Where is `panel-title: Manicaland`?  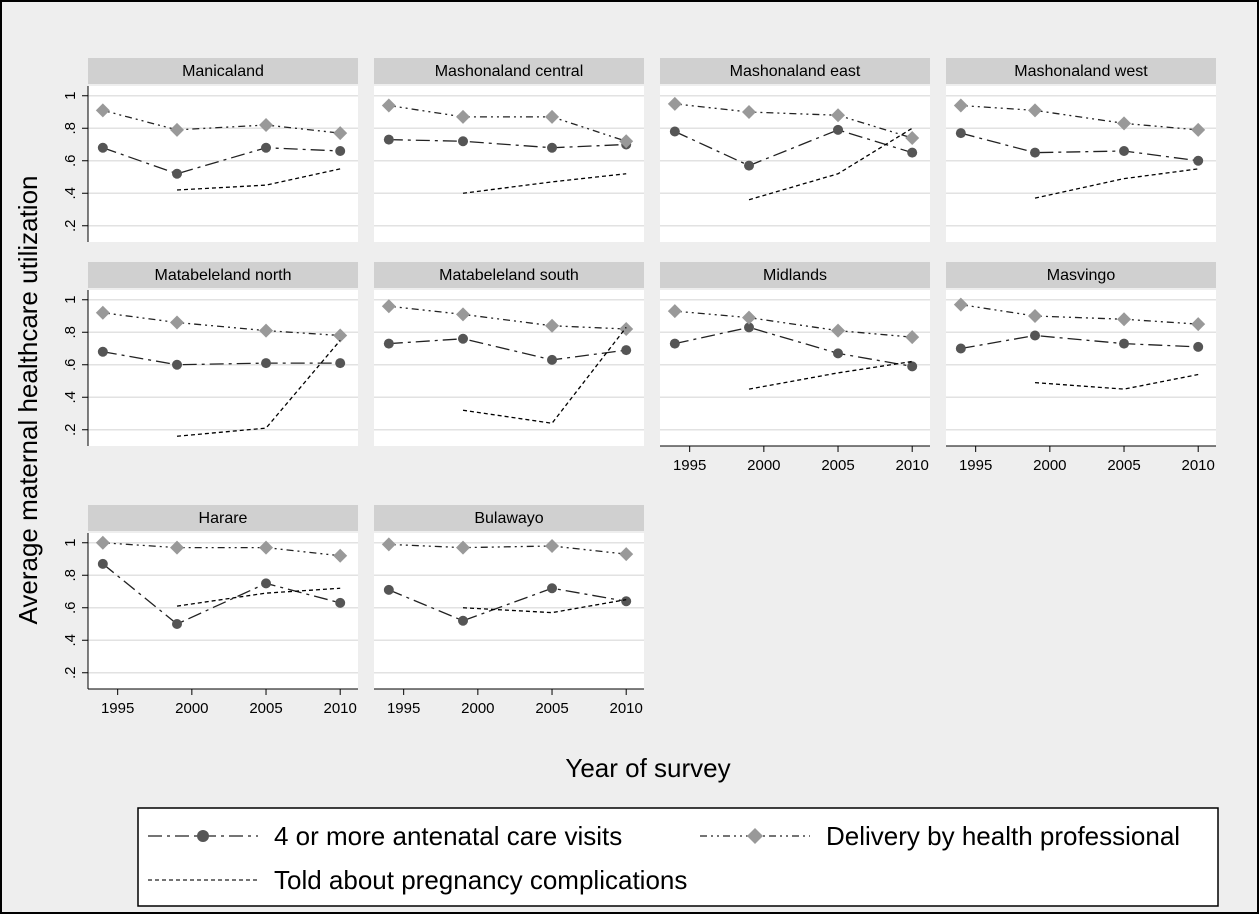
panel-title: Manicaland is located at coordinates (223, 71).